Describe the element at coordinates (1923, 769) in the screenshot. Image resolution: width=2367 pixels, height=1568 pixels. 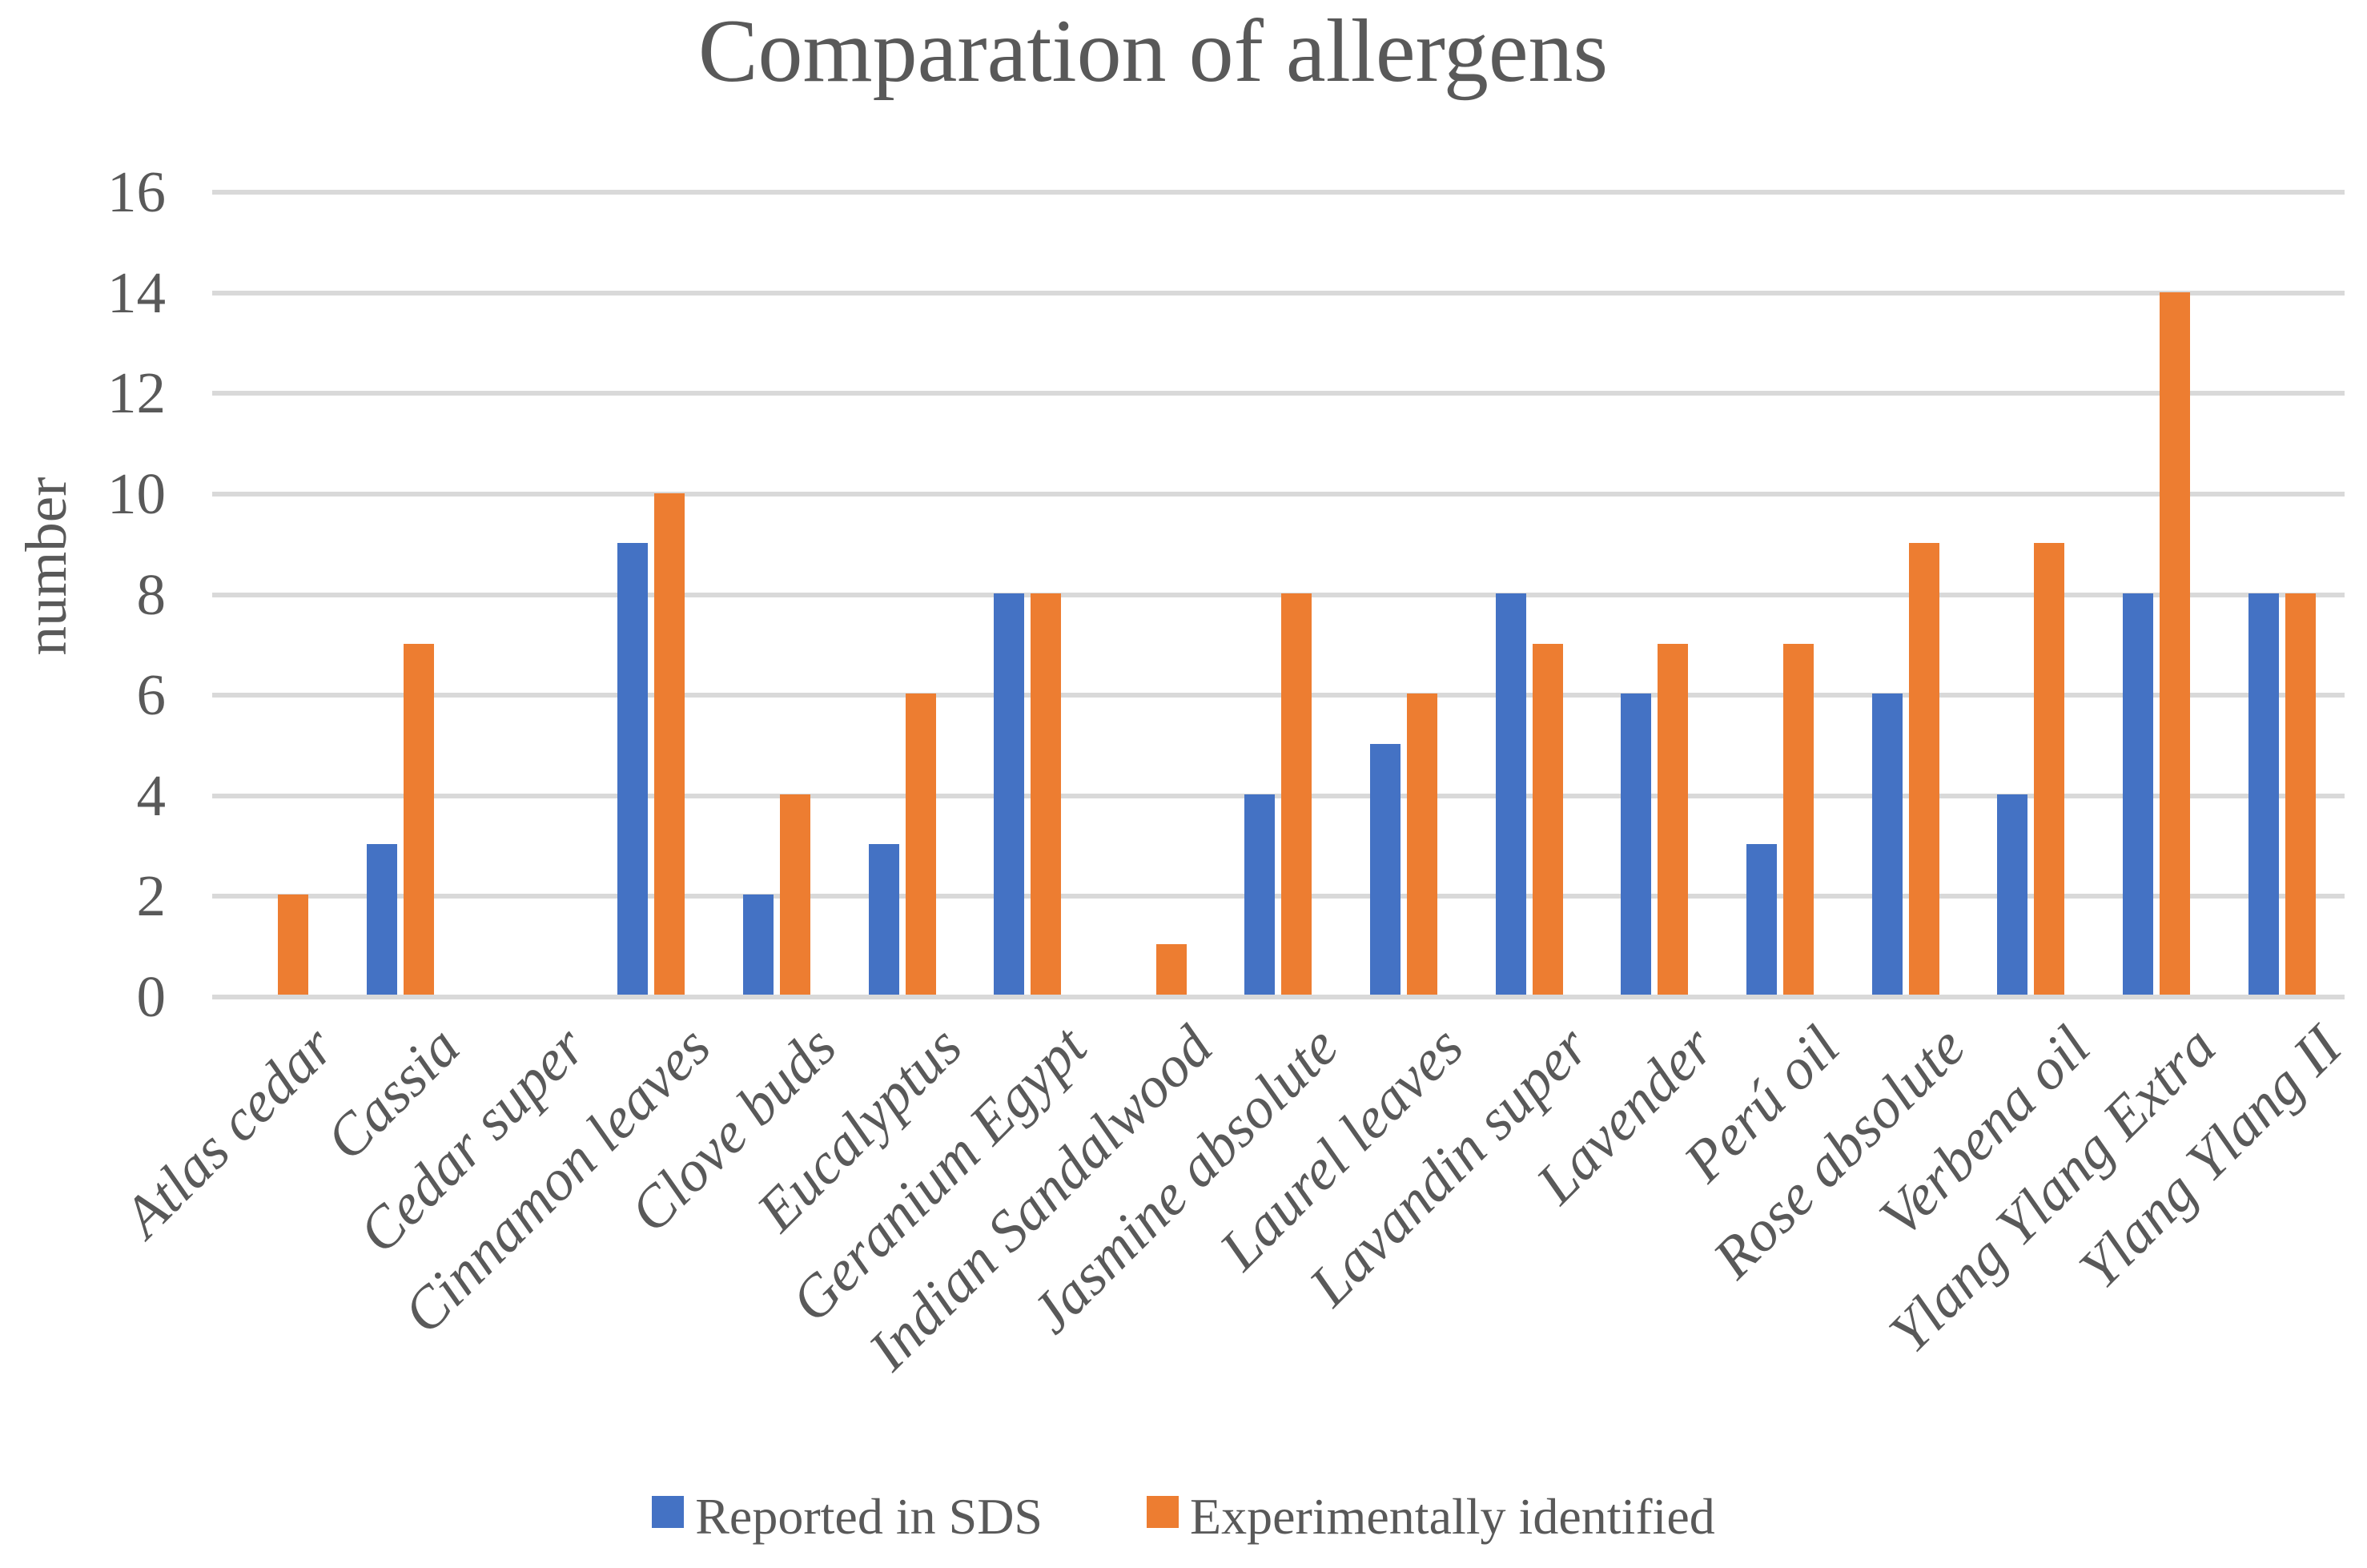
I see `bar-experimentally-identified-rose-absolute` at that location.